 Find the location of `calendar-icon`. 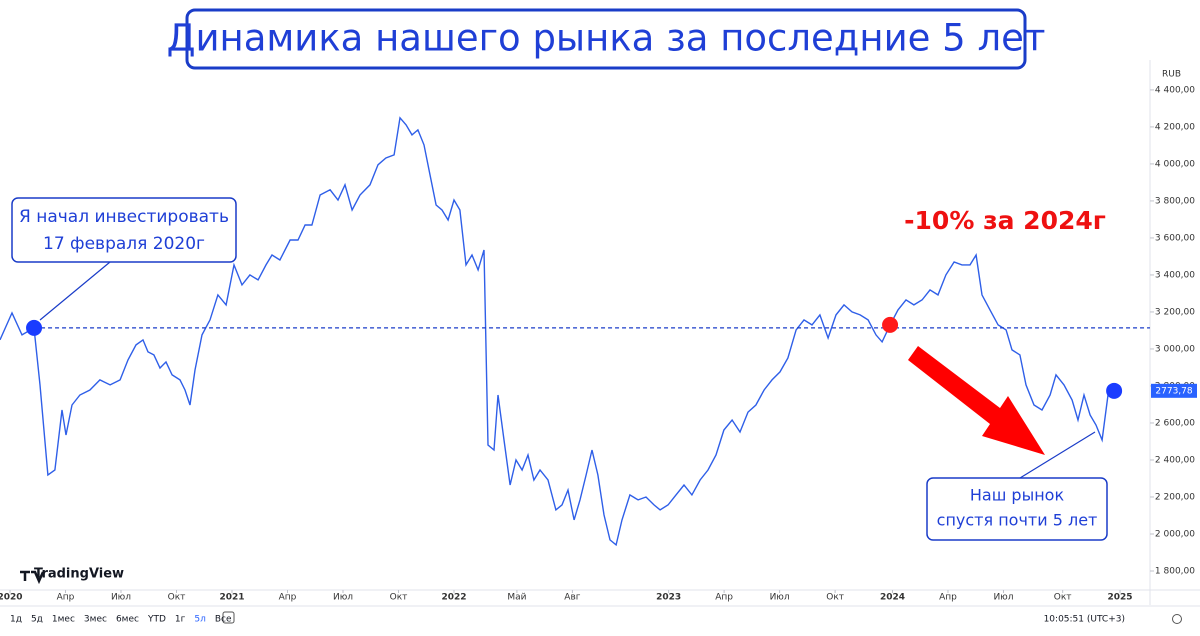

calendar-icon is located at coordinates (228, 617).